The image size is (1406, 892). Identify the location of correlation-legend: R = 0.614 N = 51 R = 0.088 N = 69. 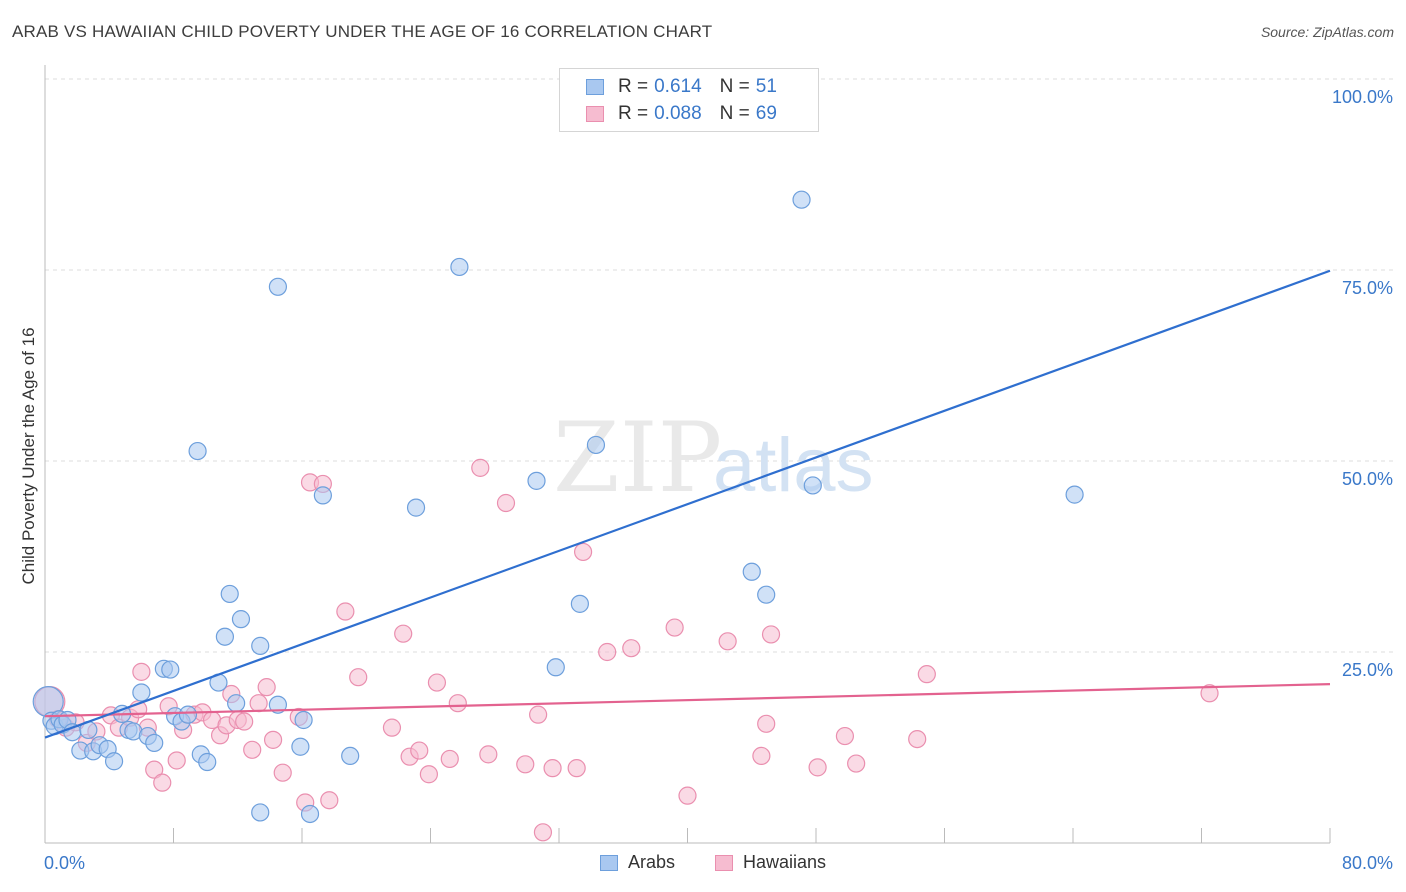
(689, 100).